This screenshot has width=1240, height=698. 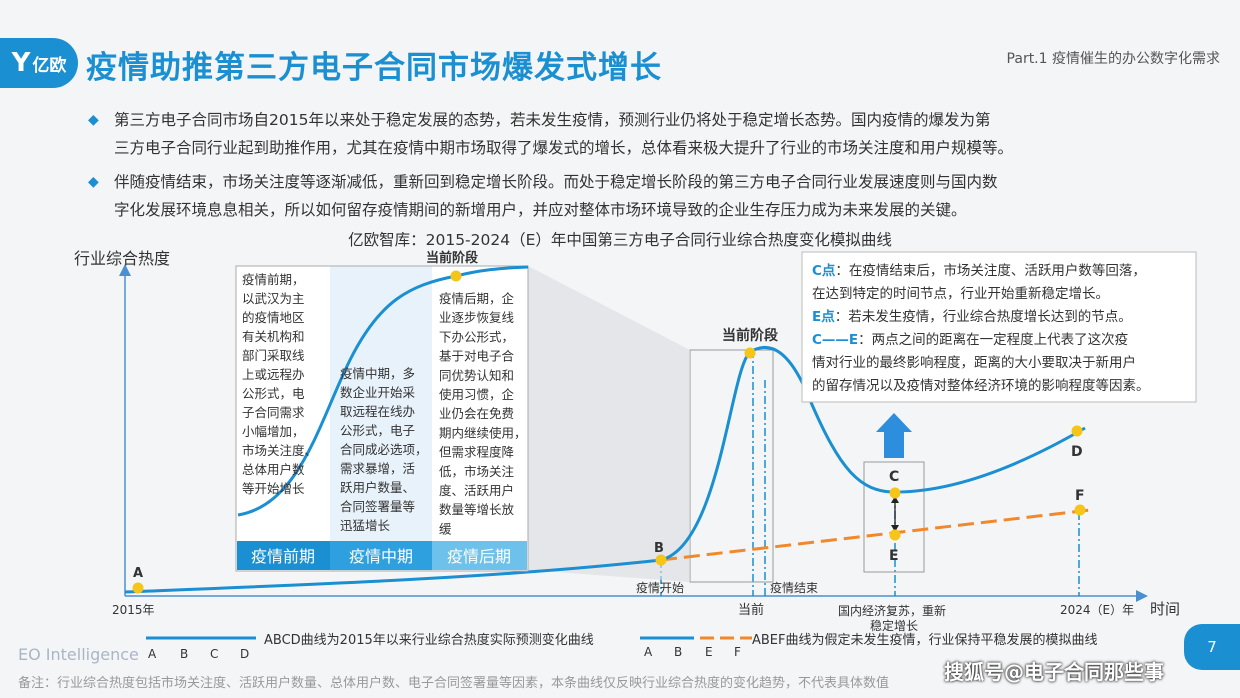 What do you see at coordinates (737, 652) in the screenshot?
I see `legend-abef-letter-f: F` at bounding box center [737, 652].